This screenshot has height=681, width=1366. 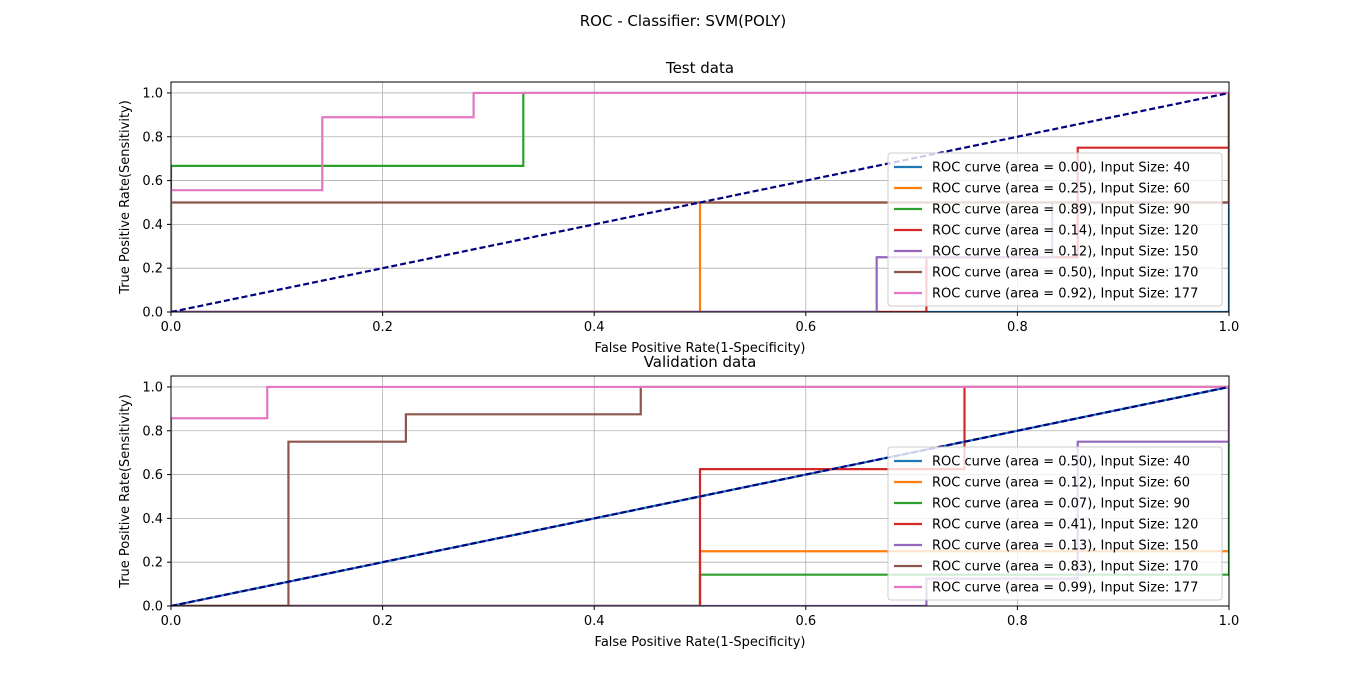 What do you see at coordinates (1061, 210) in the screenshot?
I see `legend-label: ROC curve (area = 0.89), Input Size: 90` at bounding box center [1061, 210].